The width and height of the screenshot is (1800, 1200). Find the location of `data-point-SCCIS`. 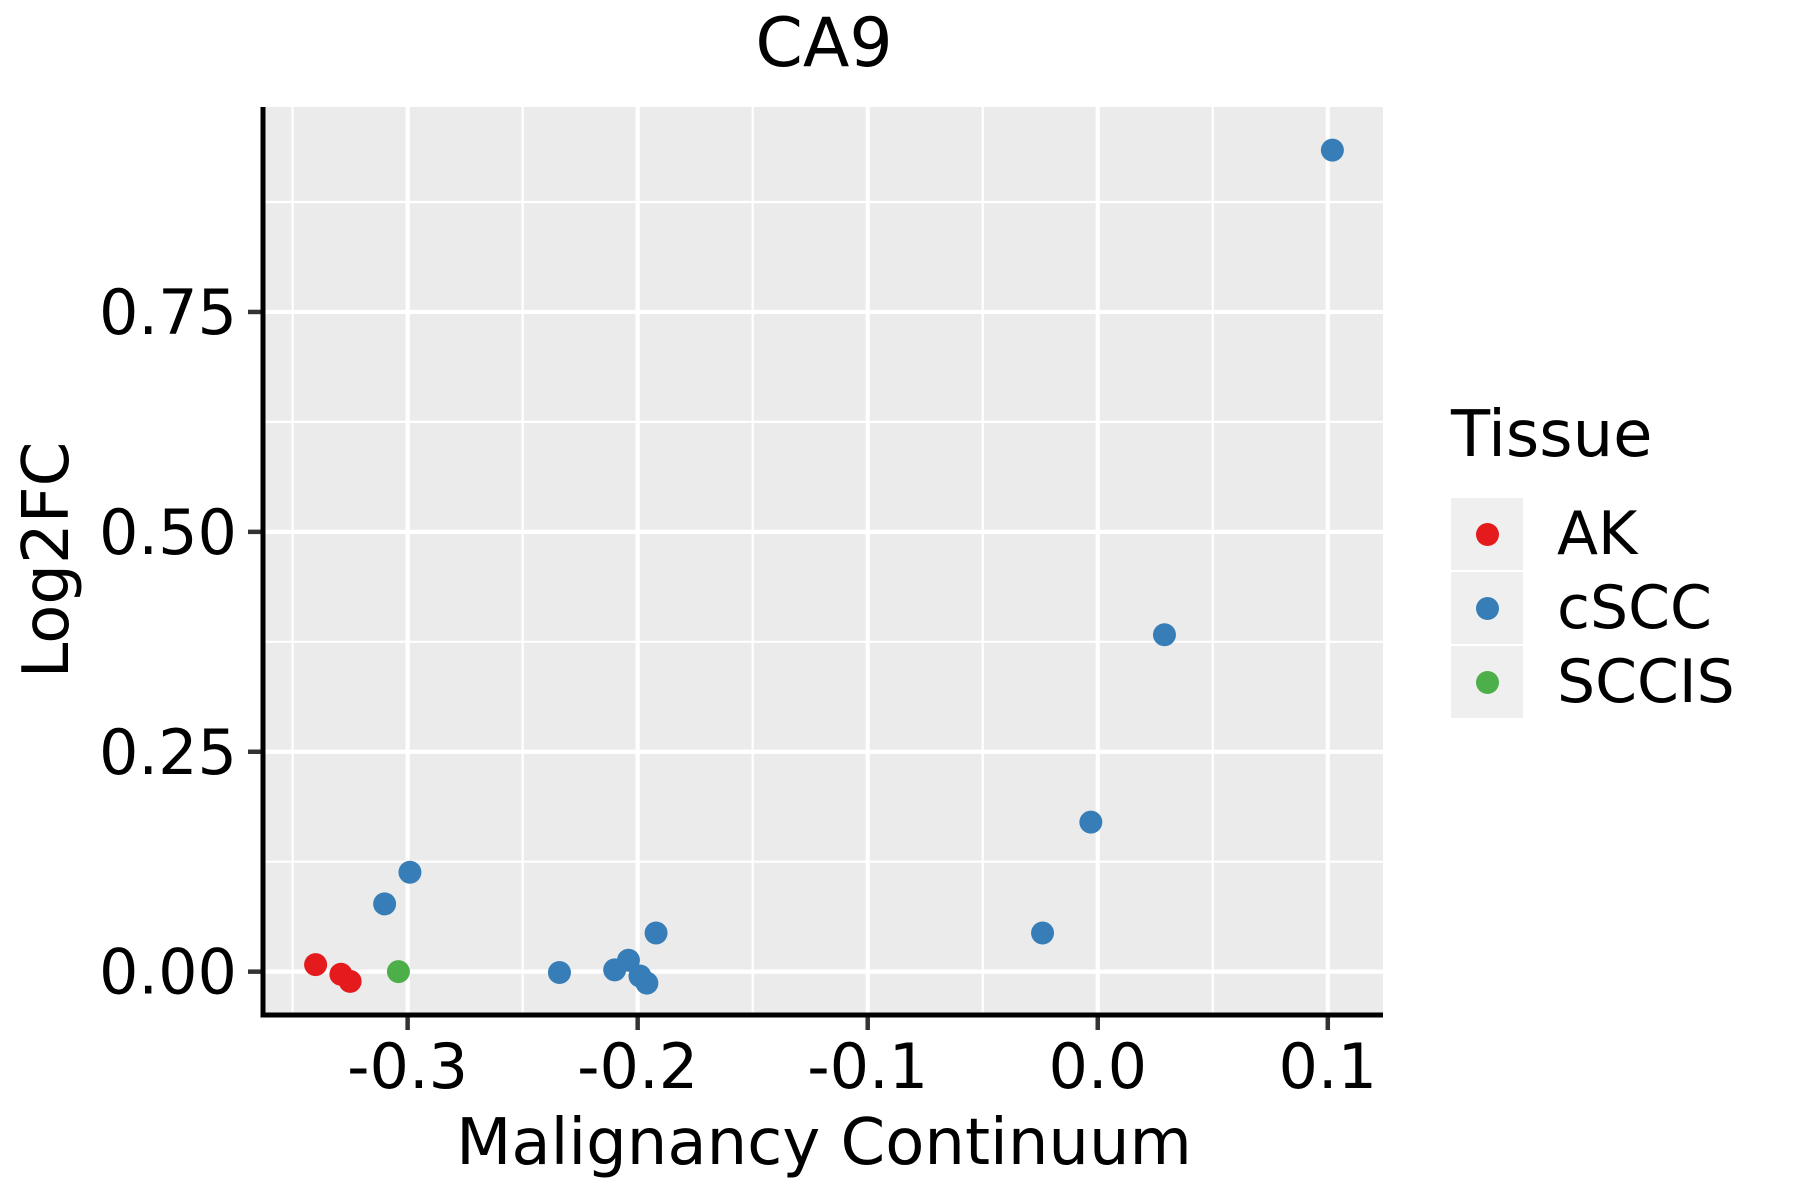

data-point-SCCIS is located at coordinates (398, 972).